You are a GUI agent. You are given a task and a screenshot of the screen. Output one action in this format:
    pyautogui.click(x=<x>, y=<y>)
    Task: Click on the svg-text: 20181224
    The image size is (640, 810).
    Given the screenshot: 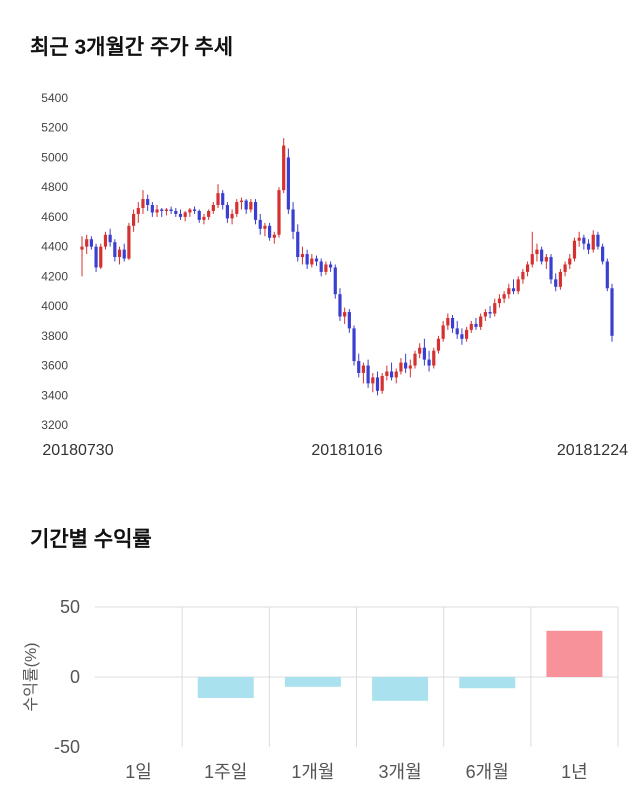 What is the action you would take?
    pyautogui.click(x=592, y=450)
    